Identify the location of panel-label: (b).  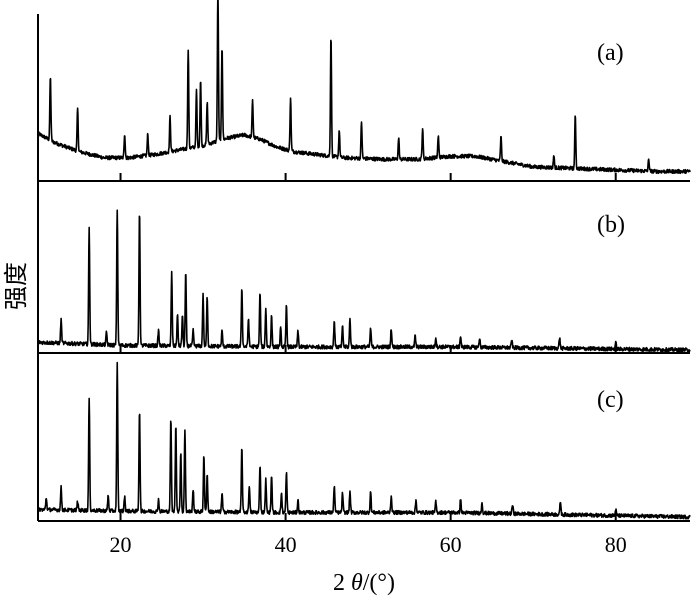
(611, 225).